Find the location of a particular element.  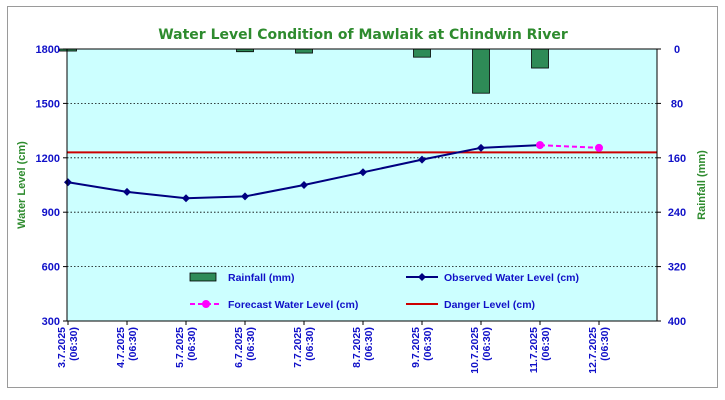

right-tick-label: 80 is located at coordinates (677, 104).